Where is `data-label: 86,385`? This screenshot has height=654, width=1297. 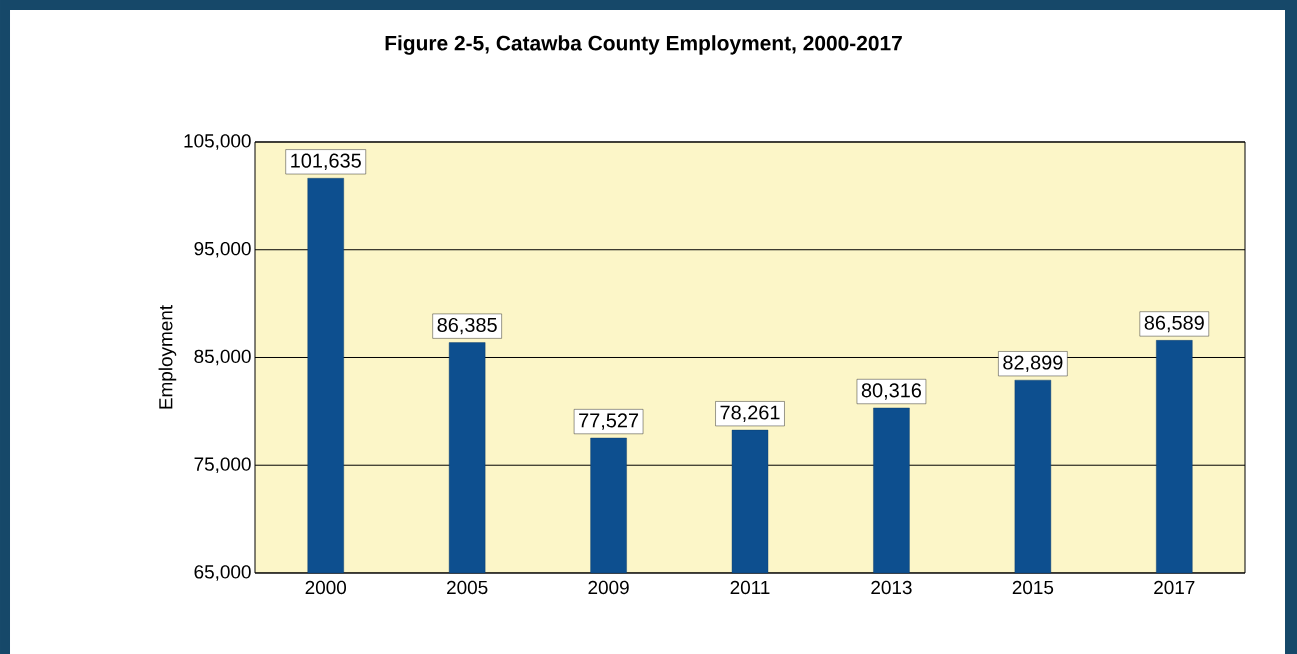
data-label: 86,385 is located at coordinates (467, 326).